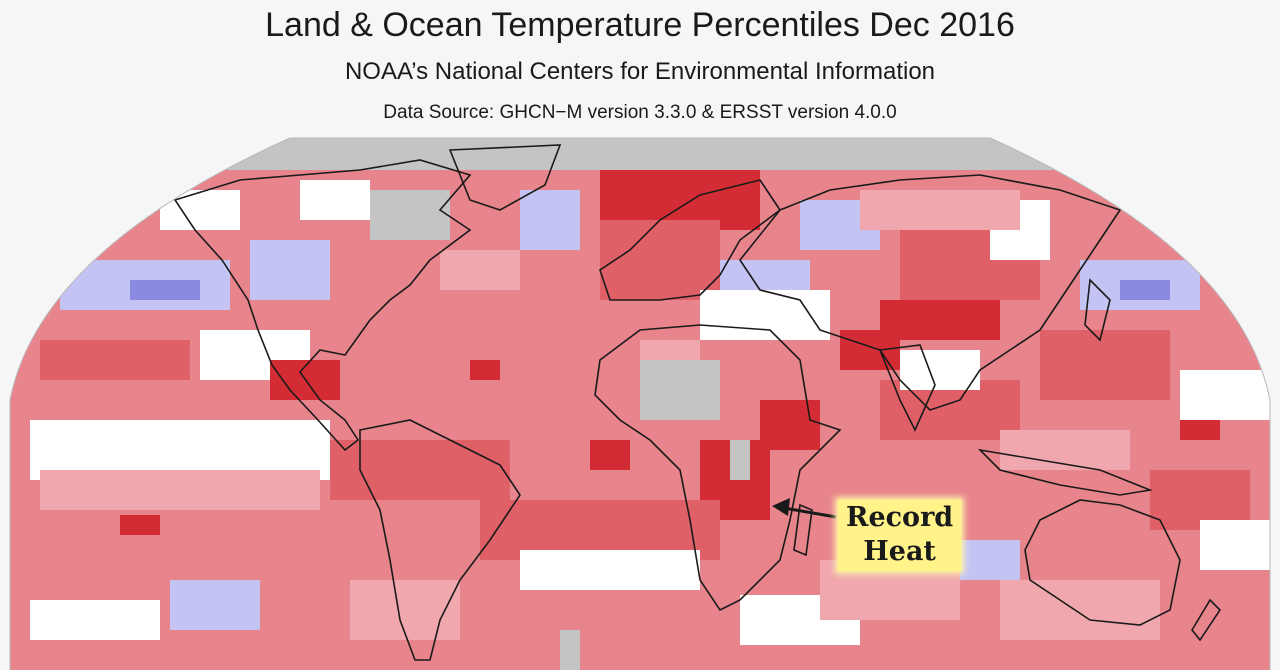 The width and height of the screenshot is (1280, 670). What do you see at coordinates (440, 540) in the screenshot?
I see `south-america-outline` at bounding box center [440, 540].